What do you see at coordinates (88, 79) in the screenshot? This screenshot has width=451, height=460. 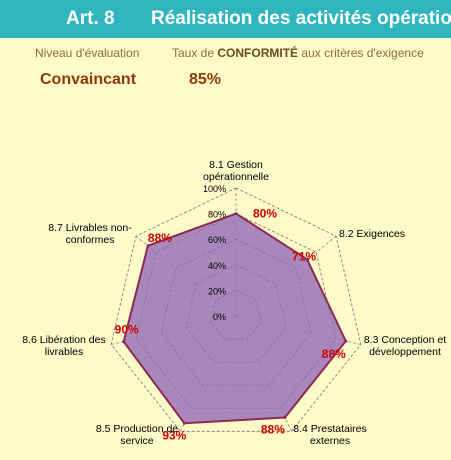 I see `niveau-value: Convaincant` at bounding box center [88, 79].